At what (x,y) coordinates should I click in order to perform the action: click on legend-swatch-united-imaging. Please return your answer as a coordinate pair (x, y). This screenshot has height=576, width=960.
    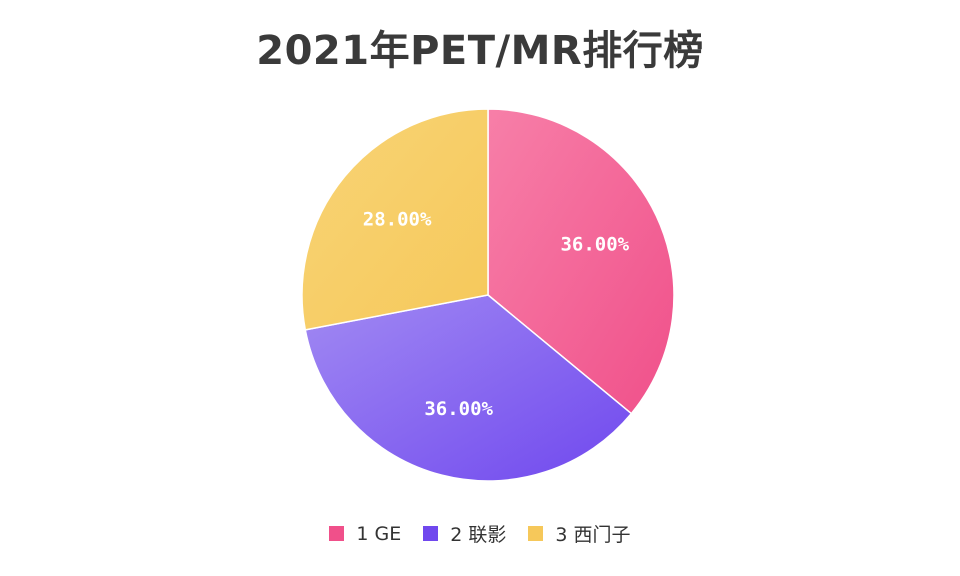
    Looking at the image, I should click on (431, 533).